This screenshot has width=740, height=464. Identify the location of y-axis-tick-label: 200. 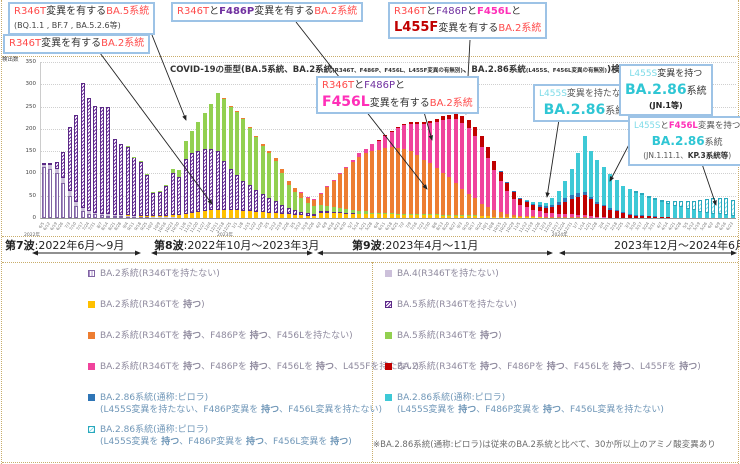
(31, 128).